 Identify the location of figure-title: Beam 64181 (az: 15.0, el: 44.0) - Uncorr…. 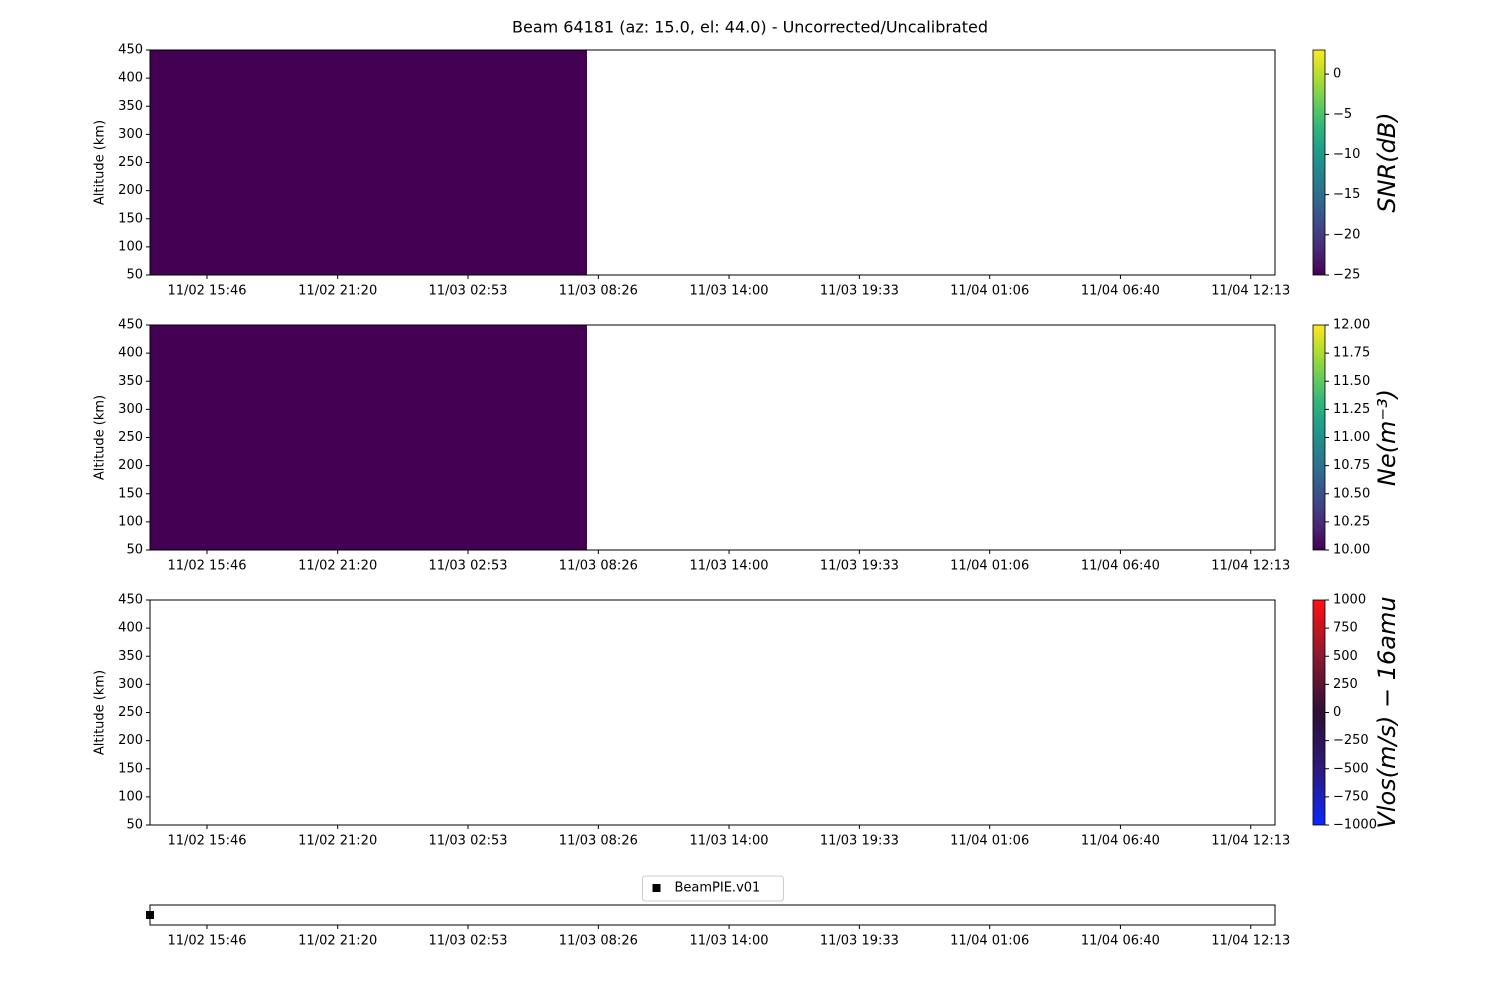
(750, 27).